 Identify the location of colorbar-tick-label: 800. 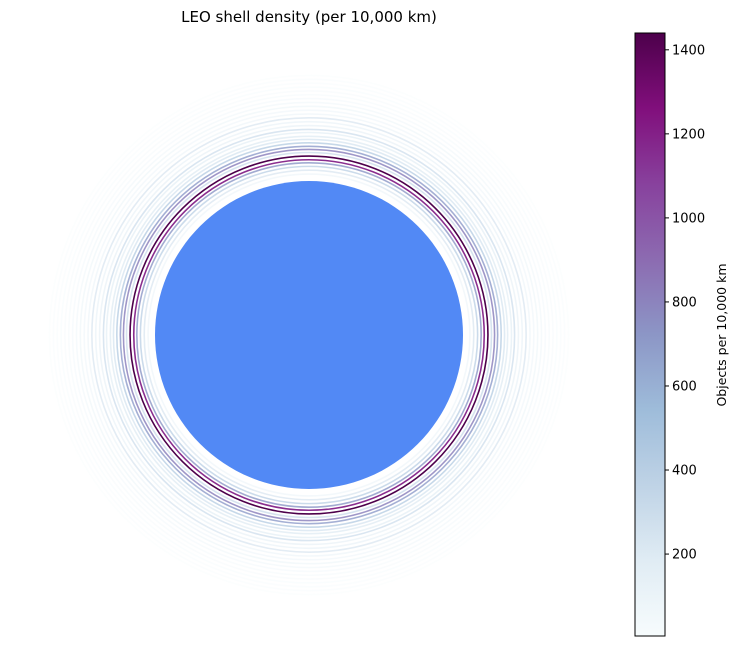
(684, 302).